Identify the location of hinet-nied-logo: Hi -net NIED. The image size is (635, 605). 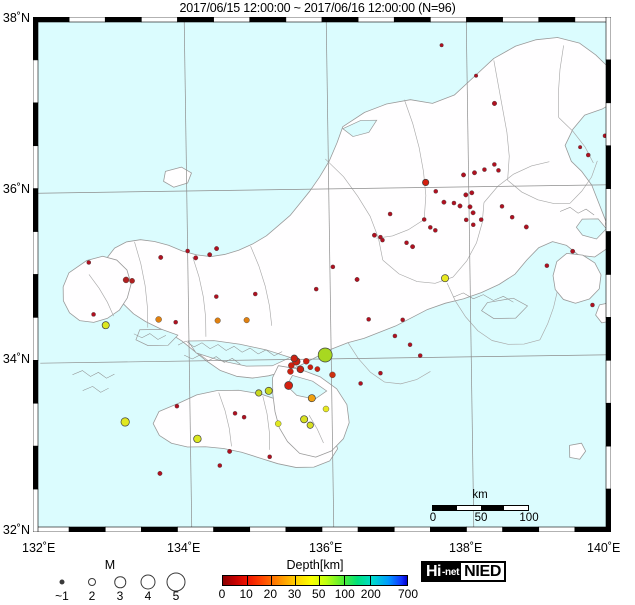
(464, 571).